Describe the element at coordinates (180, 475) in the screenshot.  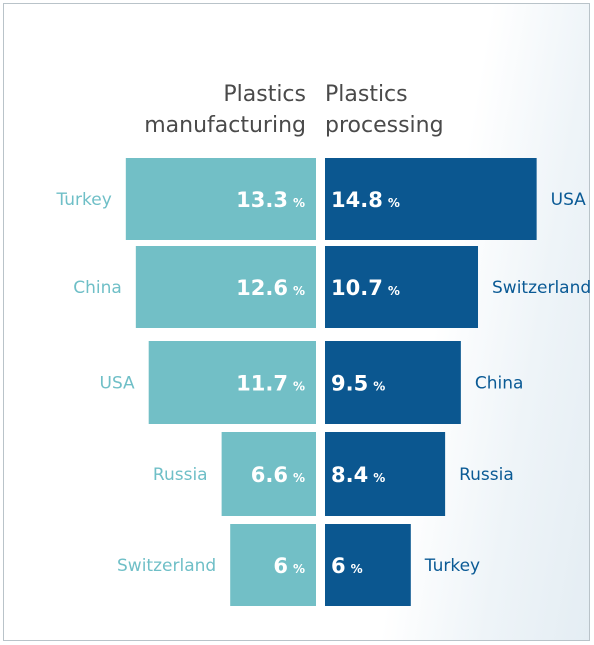
I see `manufacturing-category-label: Russia` at that location.